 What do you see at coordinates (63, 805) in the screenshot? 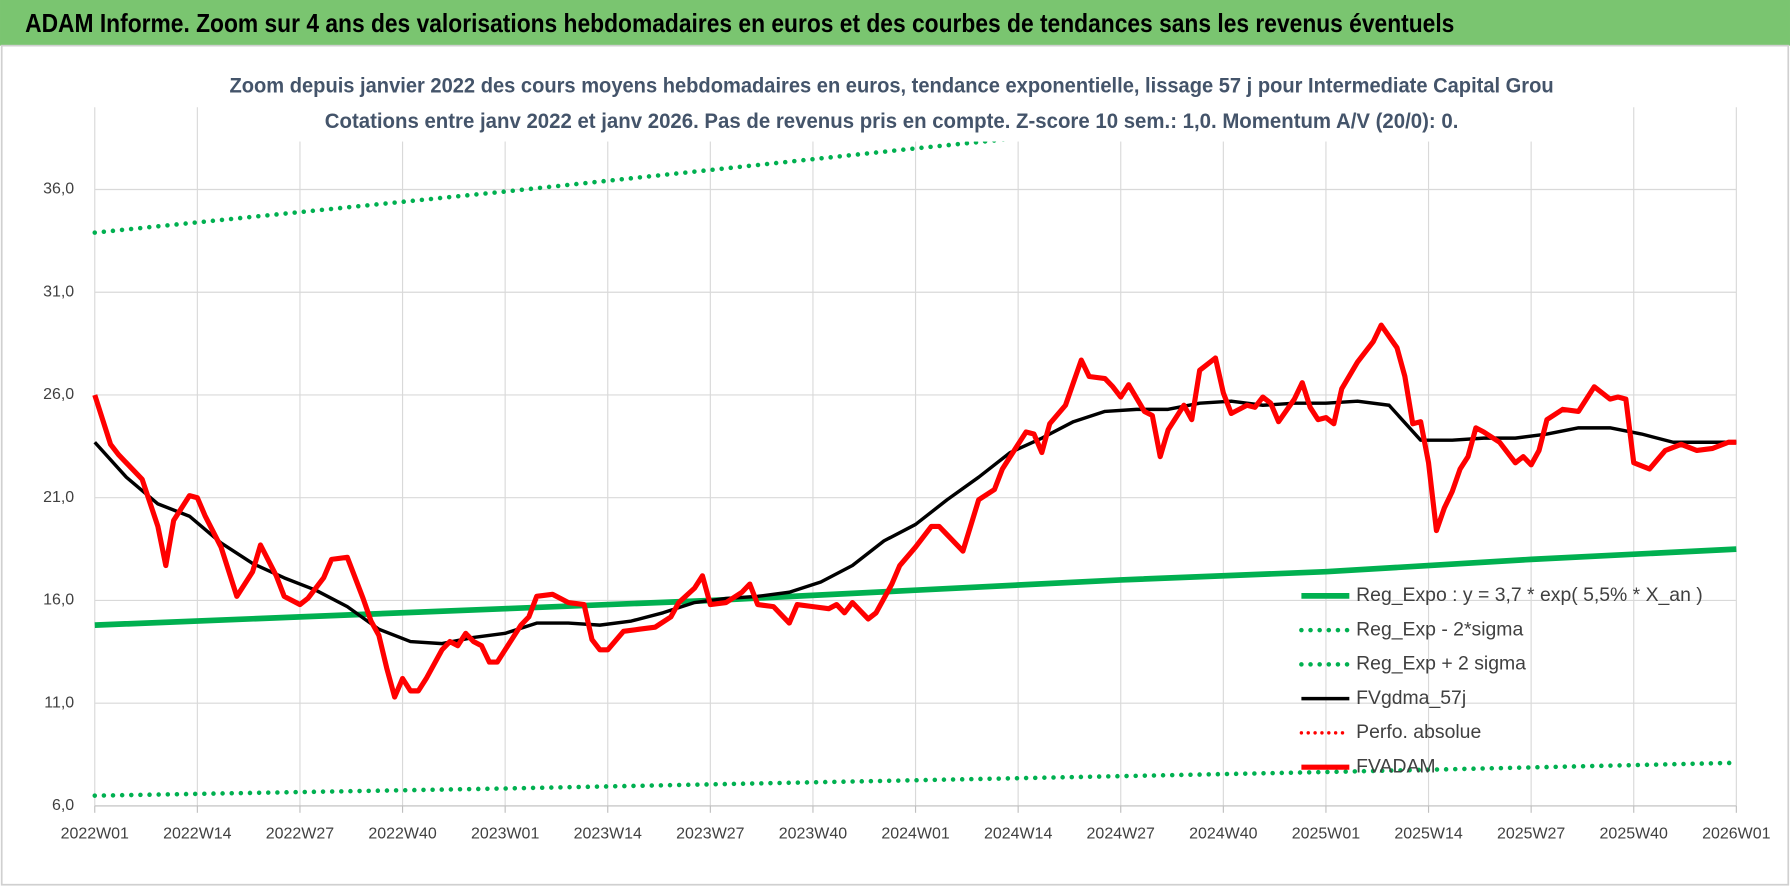
I see `y-tick-label: 6,0` at bounding box center [63, 805].